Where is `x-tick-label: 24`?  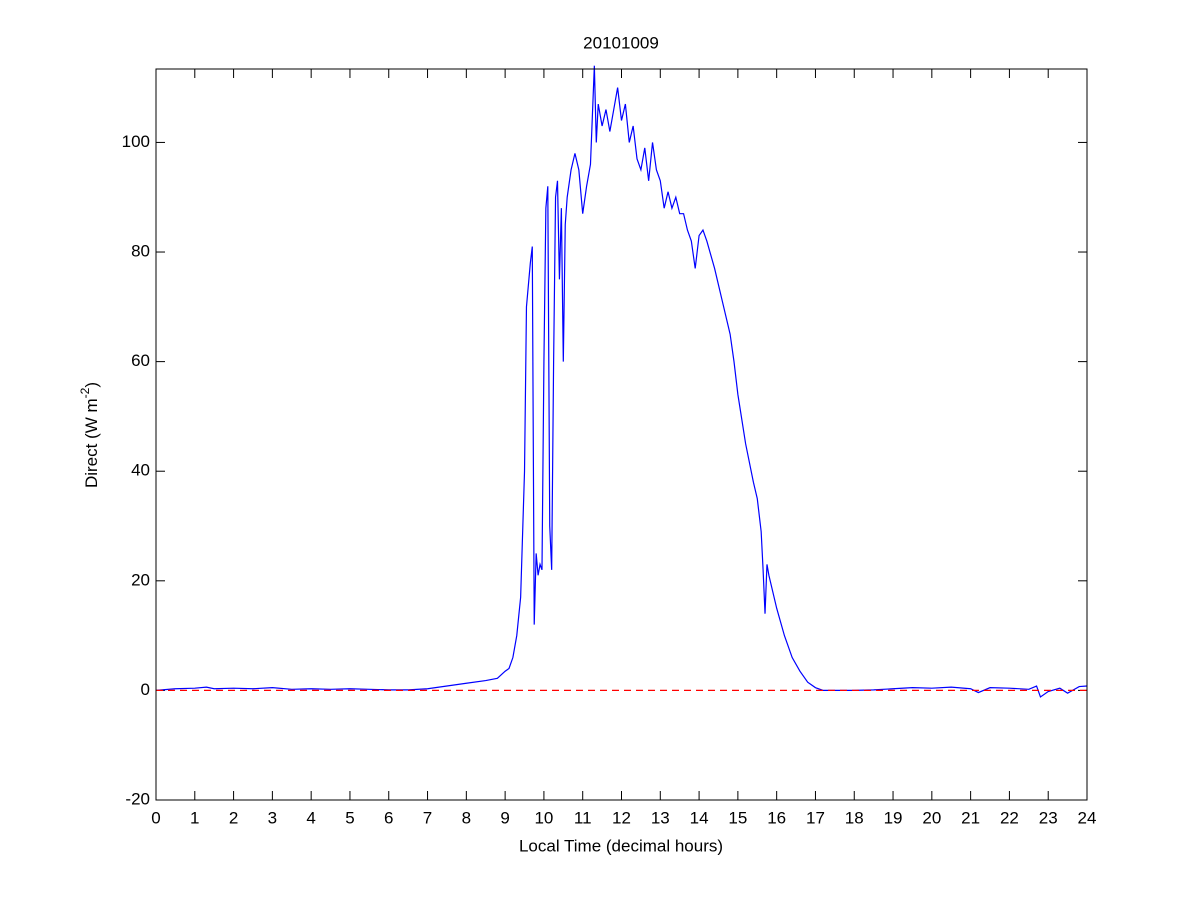
x-tick-label: 24 is located at coordinates (1087, 817).